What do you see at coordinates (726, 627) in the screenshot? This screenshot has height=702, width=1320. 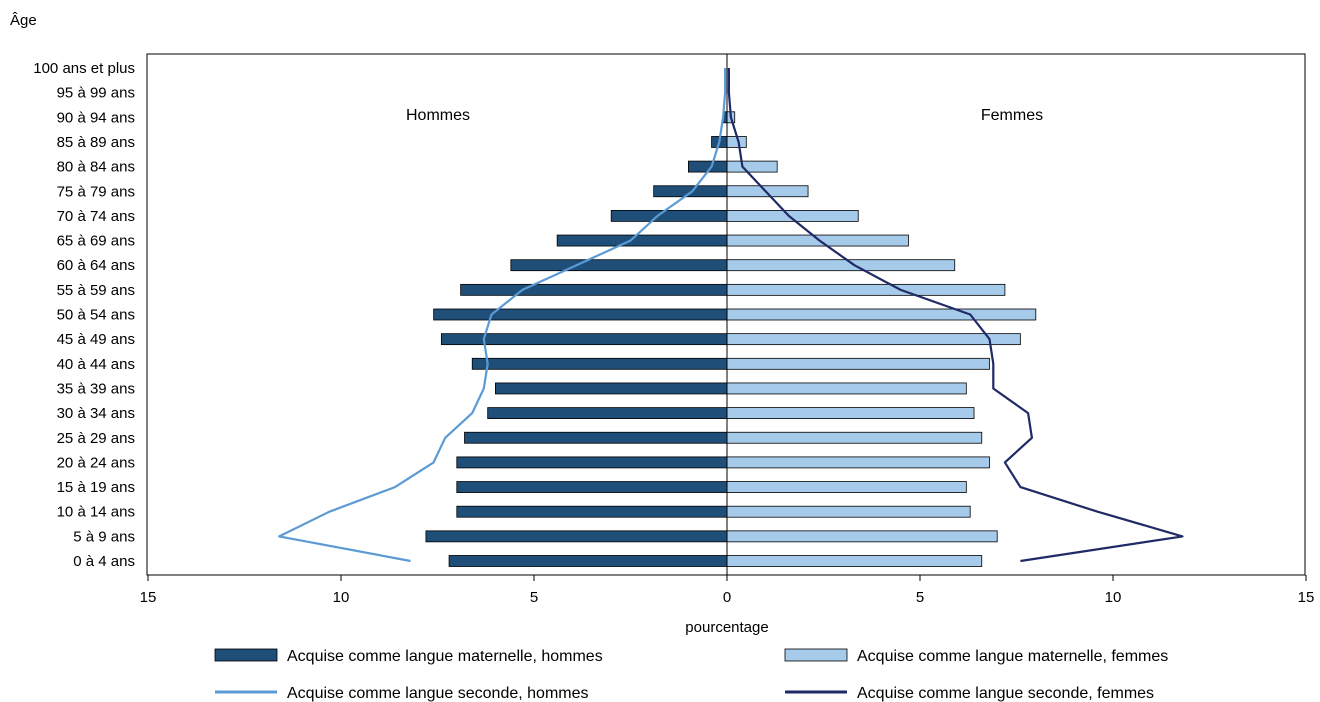 I see `x-axis-title: pourcentage` at bounding box center [726, 627].